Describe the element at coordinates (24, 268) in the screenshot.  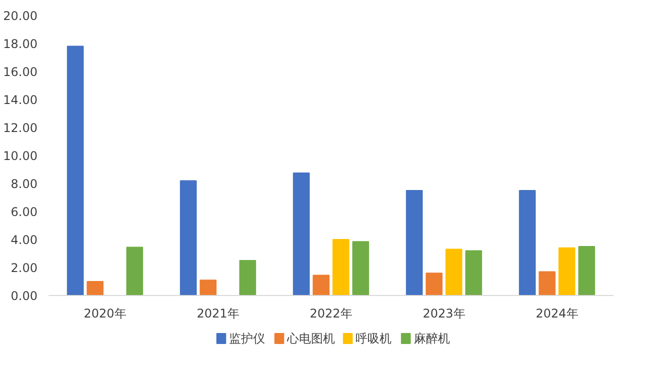
I see `y-tick-label: 2.00` at that location.